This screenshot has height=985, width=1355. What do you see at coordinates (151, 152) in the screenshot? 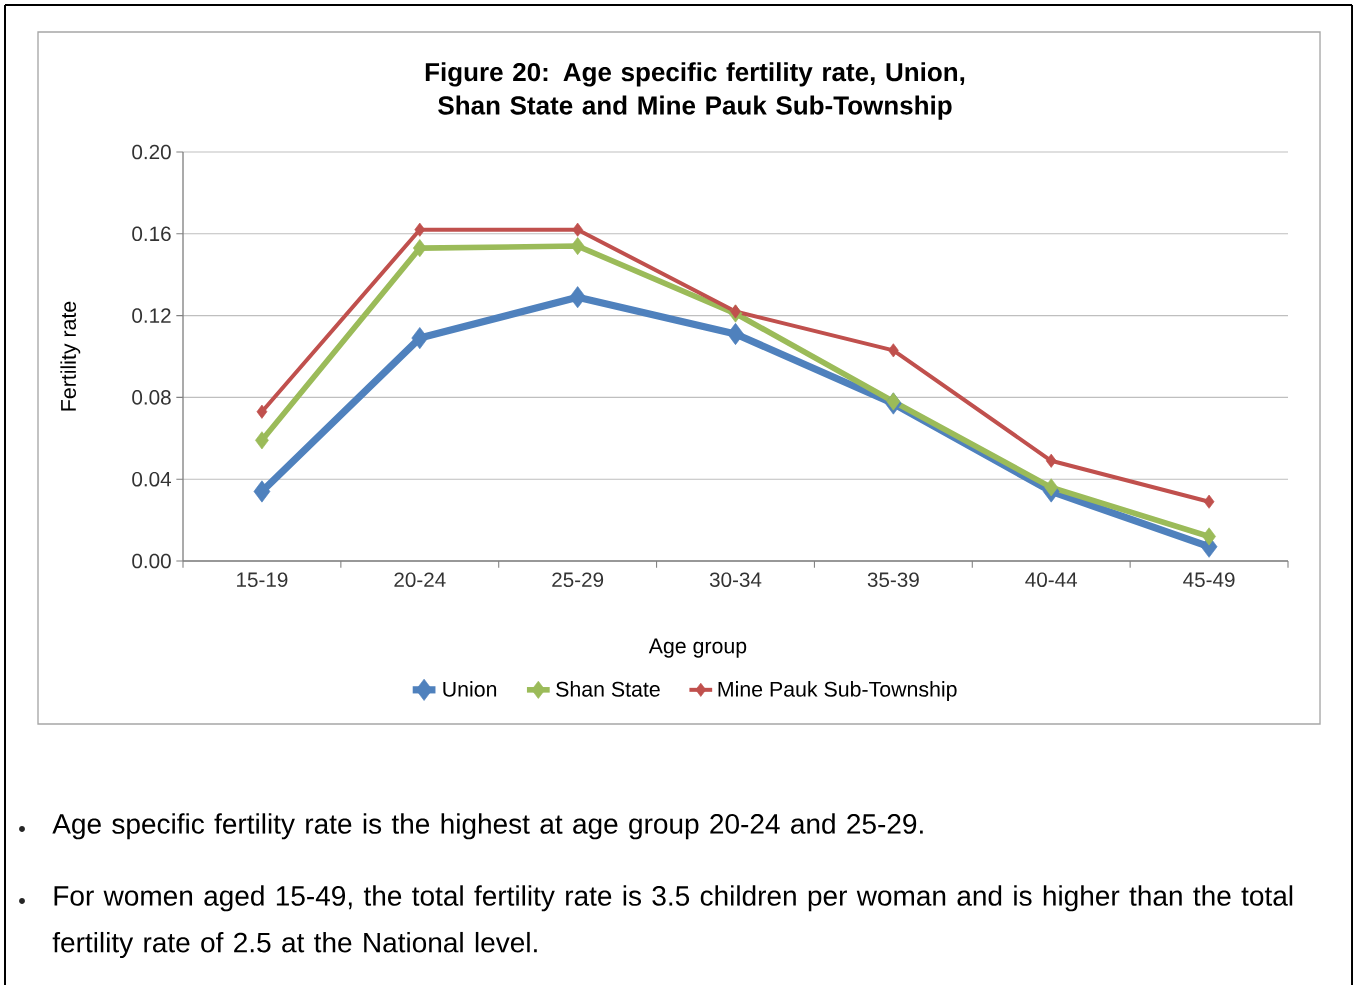
I see `y-tick-label: 0.20` at bounding box center [151, 152].